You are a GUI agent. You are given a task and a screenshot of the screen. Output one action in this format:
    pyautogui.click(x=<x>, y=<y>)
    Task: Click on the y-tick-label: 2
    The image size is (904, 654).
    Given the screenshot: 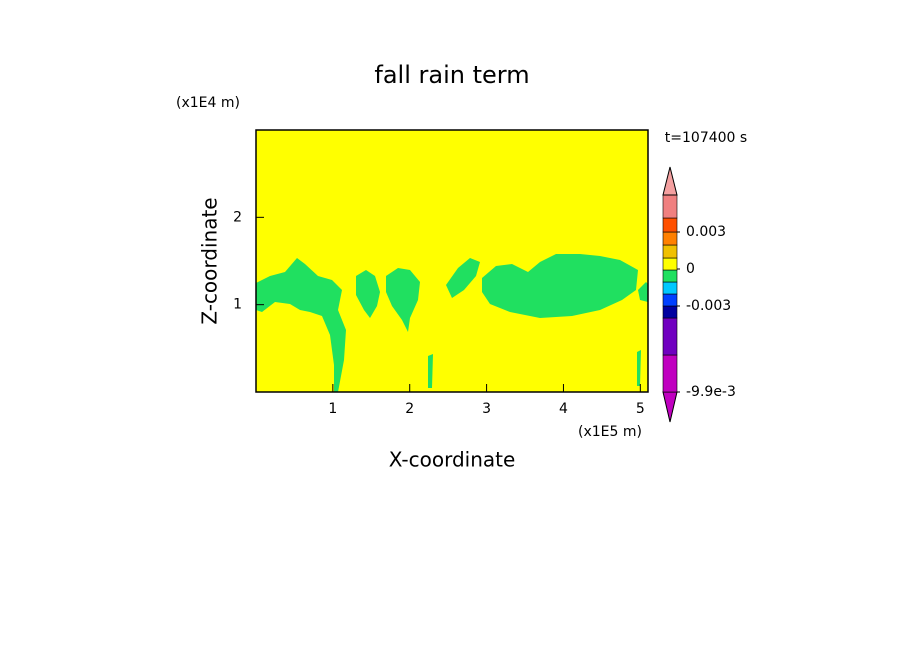 What is the action you would take?
    pyautogui.click(x=237, y=217)
    